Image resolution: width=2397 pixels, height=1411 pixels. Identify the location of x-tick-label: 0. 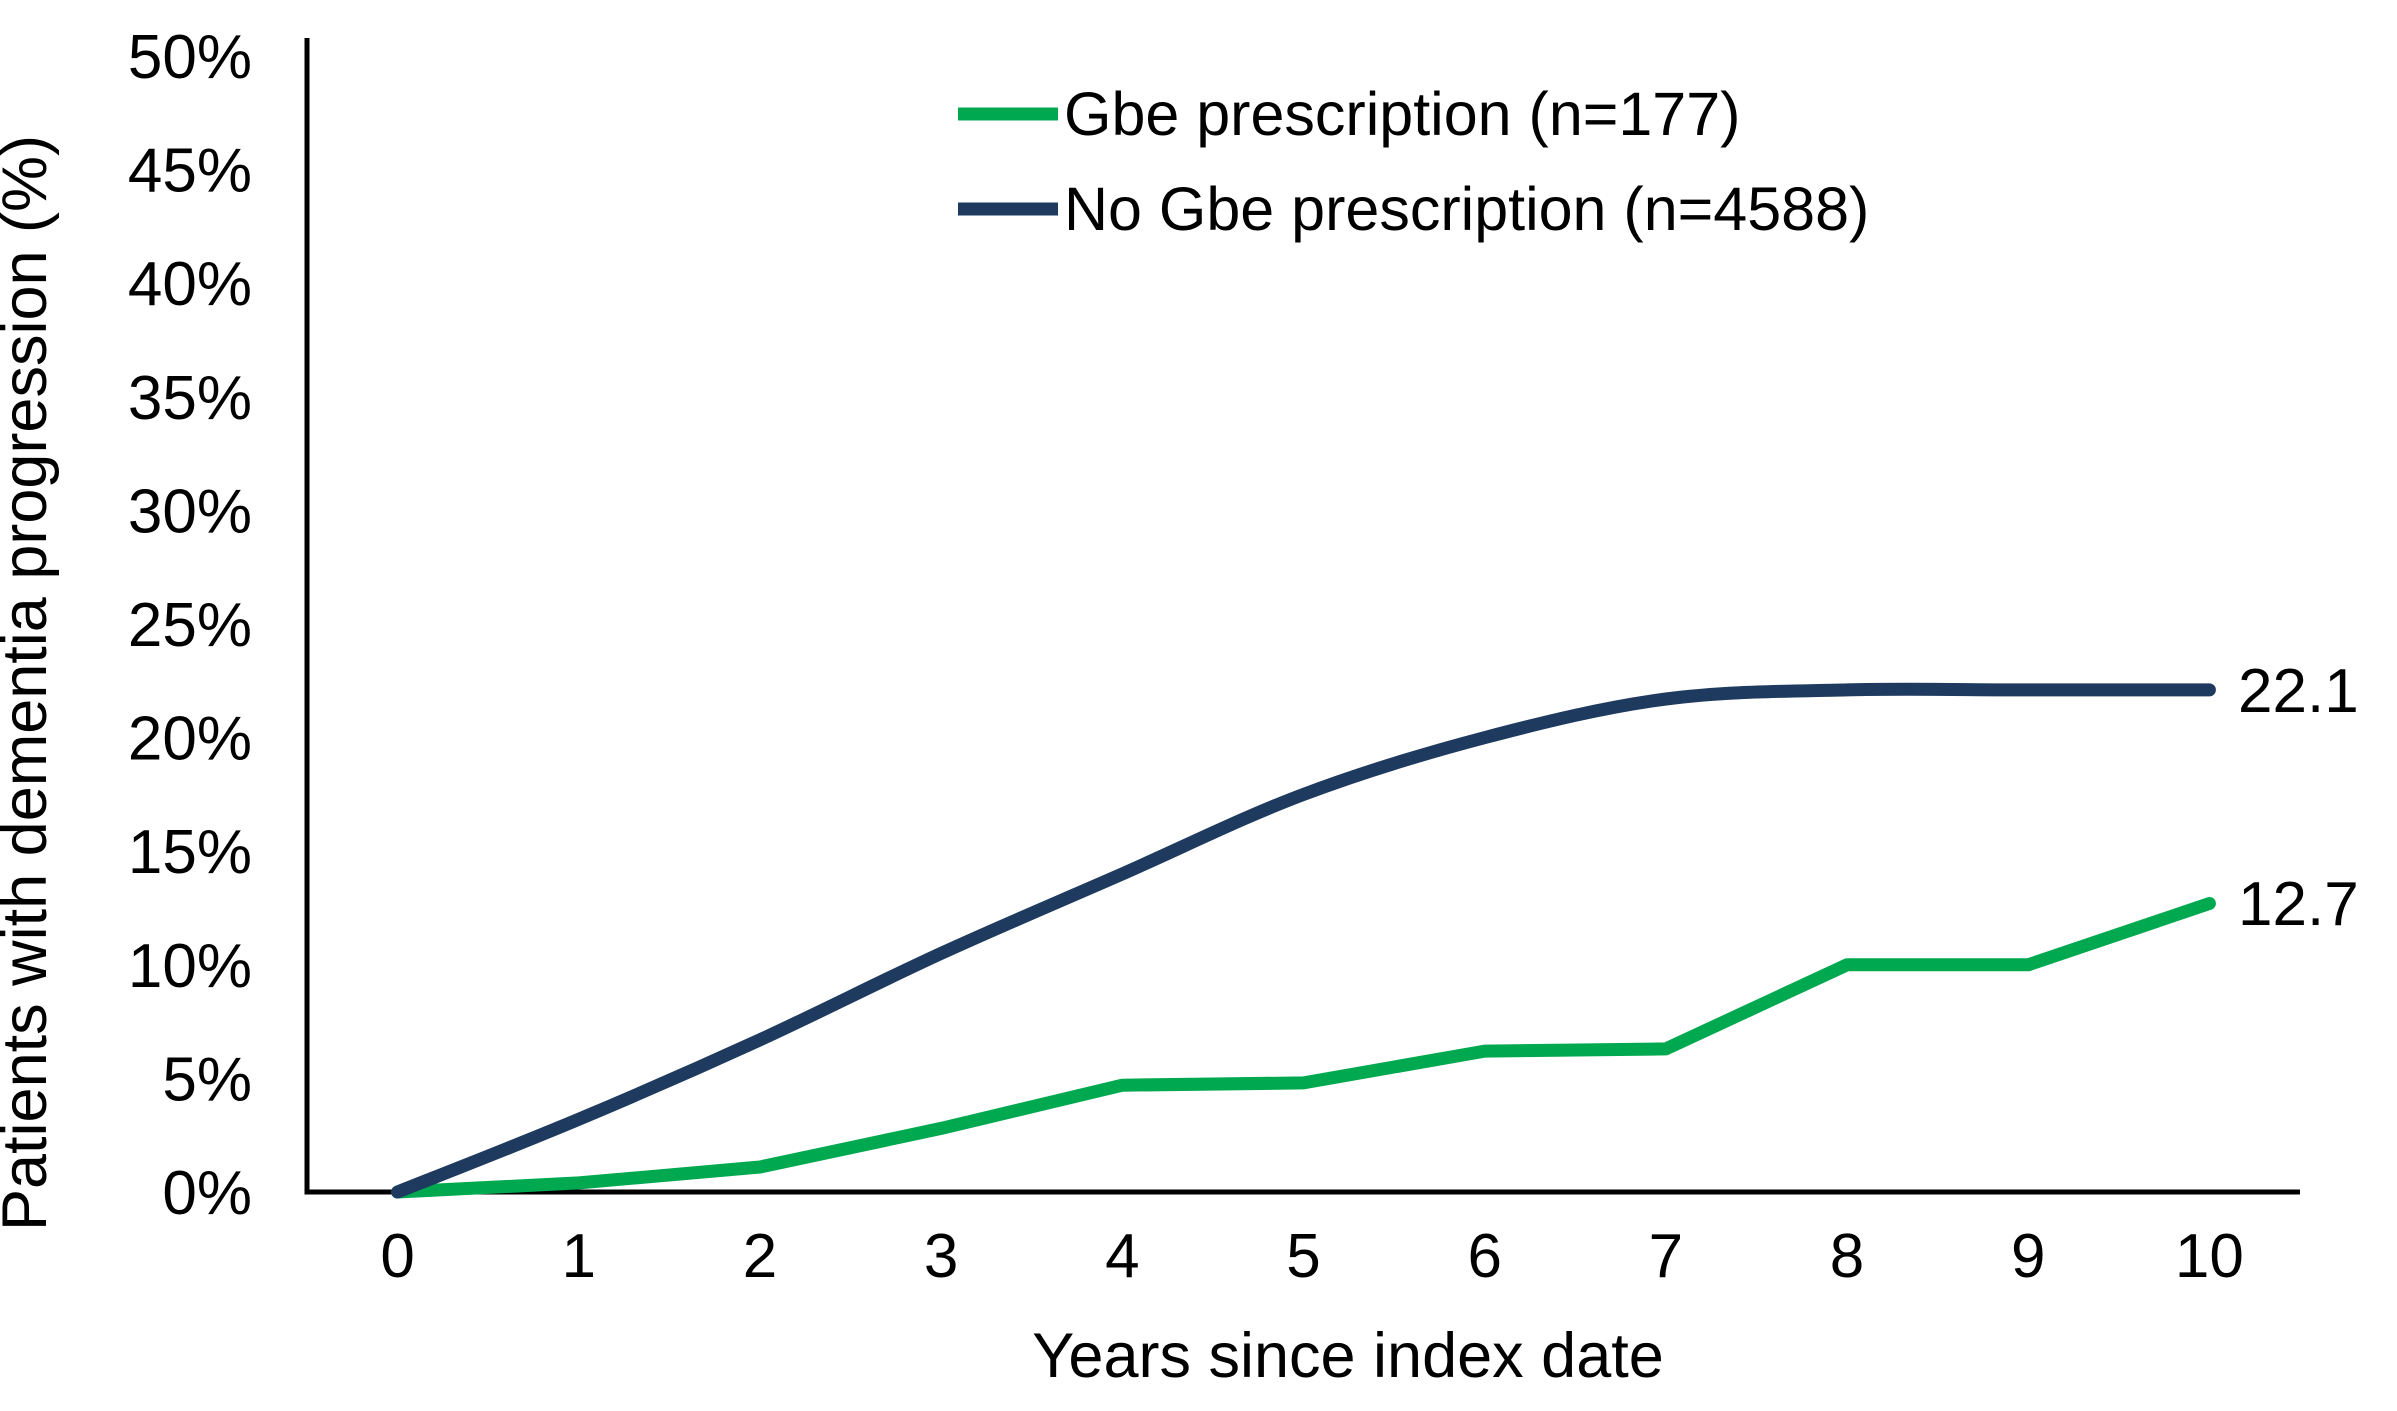
(397, 1256).